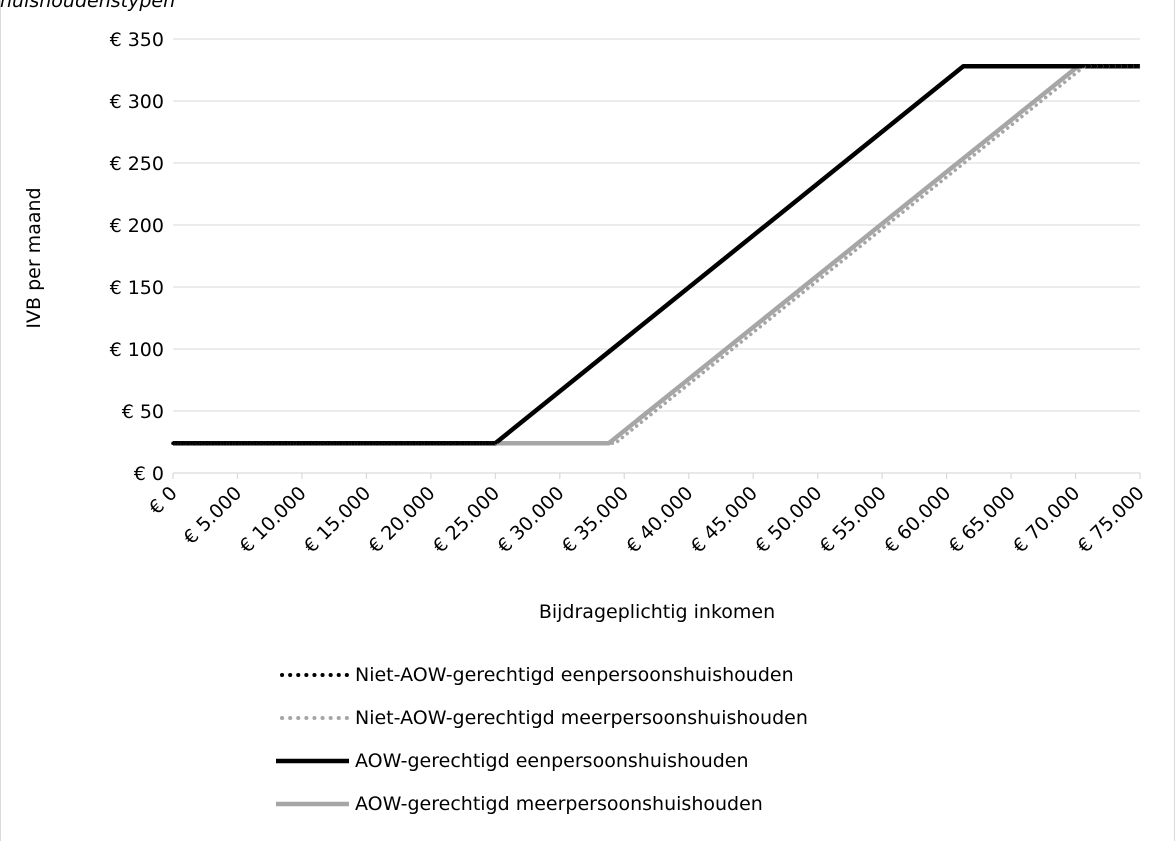 The width and height of the screenshot is (1176, 841). I want to click on y-tick-label: € 350, so click(137, 40).